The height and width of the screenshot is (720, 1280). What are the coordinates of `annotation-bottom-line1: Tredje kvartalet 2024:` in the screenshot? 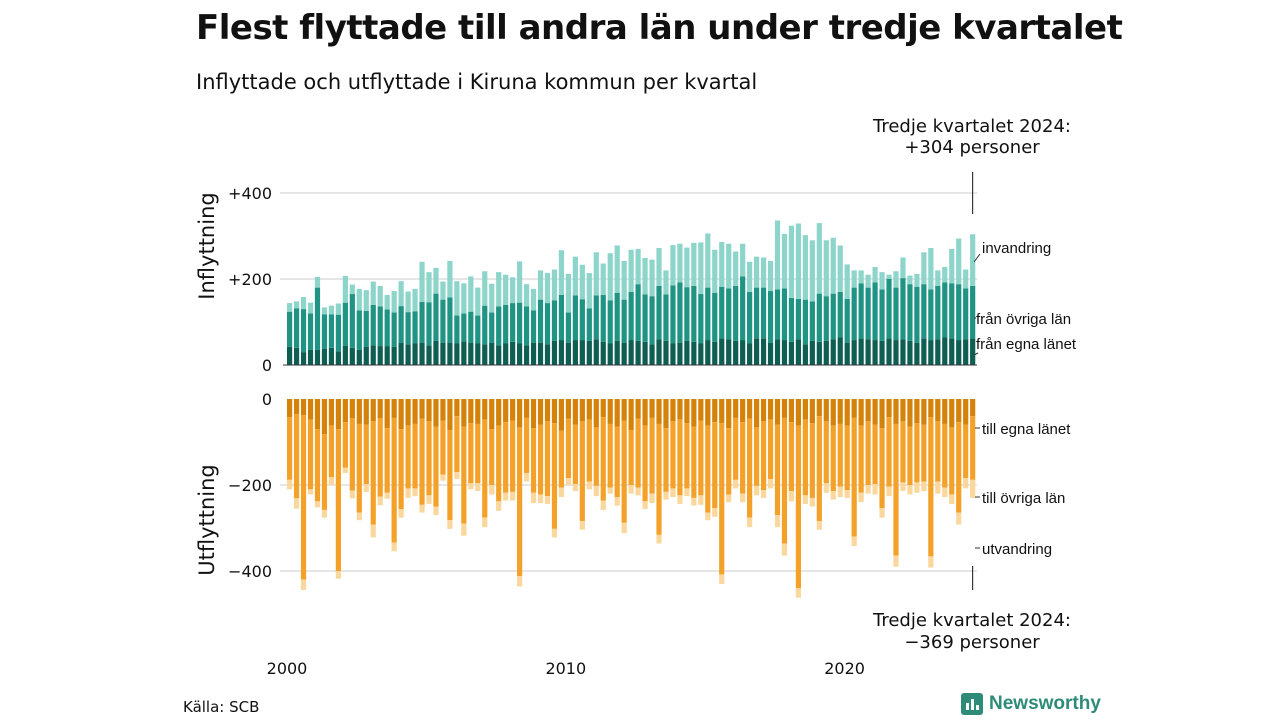 It's located at (971, 620).